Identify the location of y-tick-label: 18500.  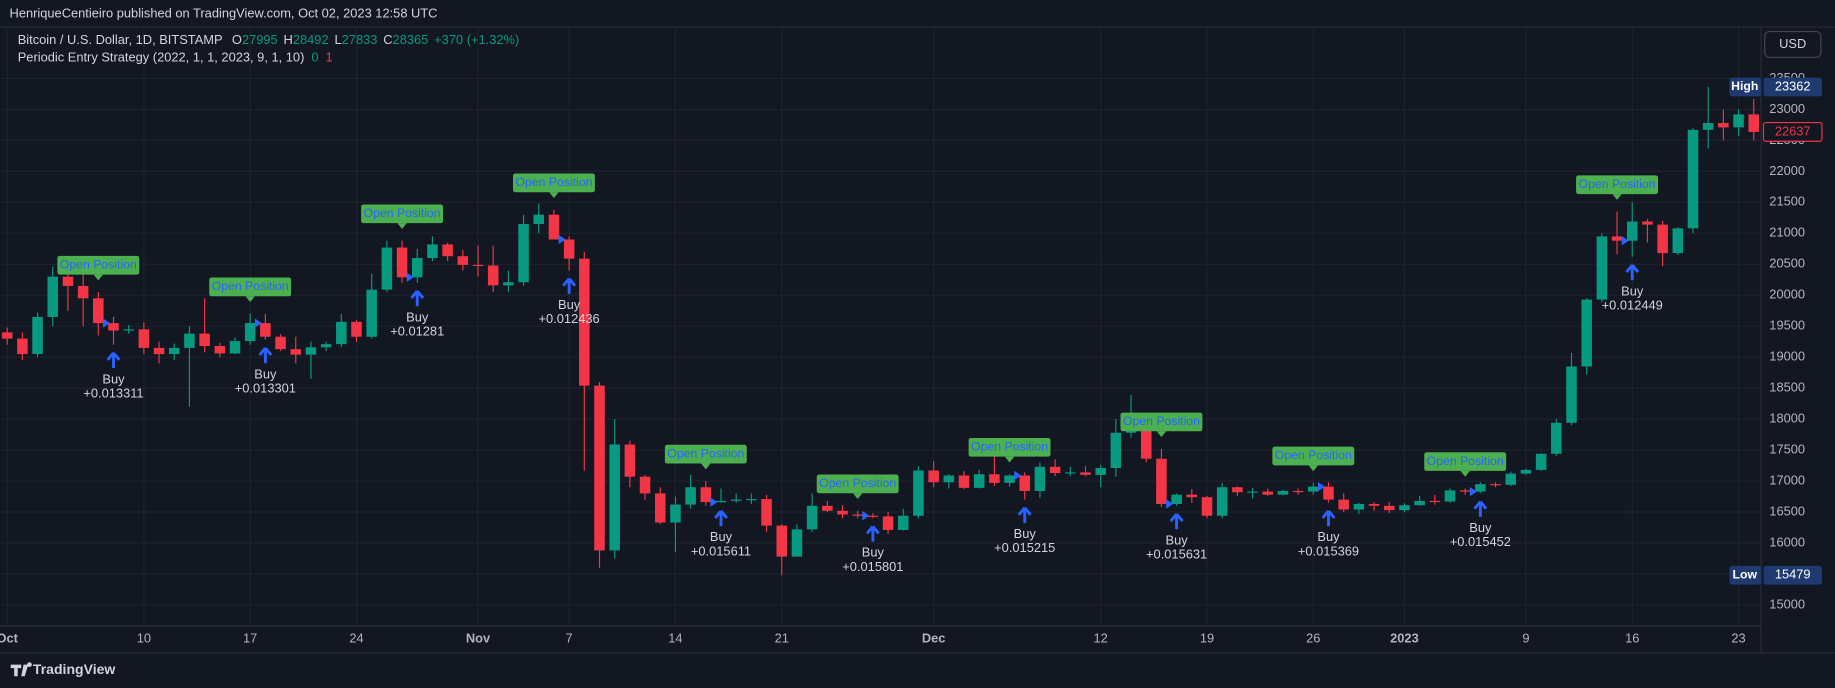
(1787, 387).